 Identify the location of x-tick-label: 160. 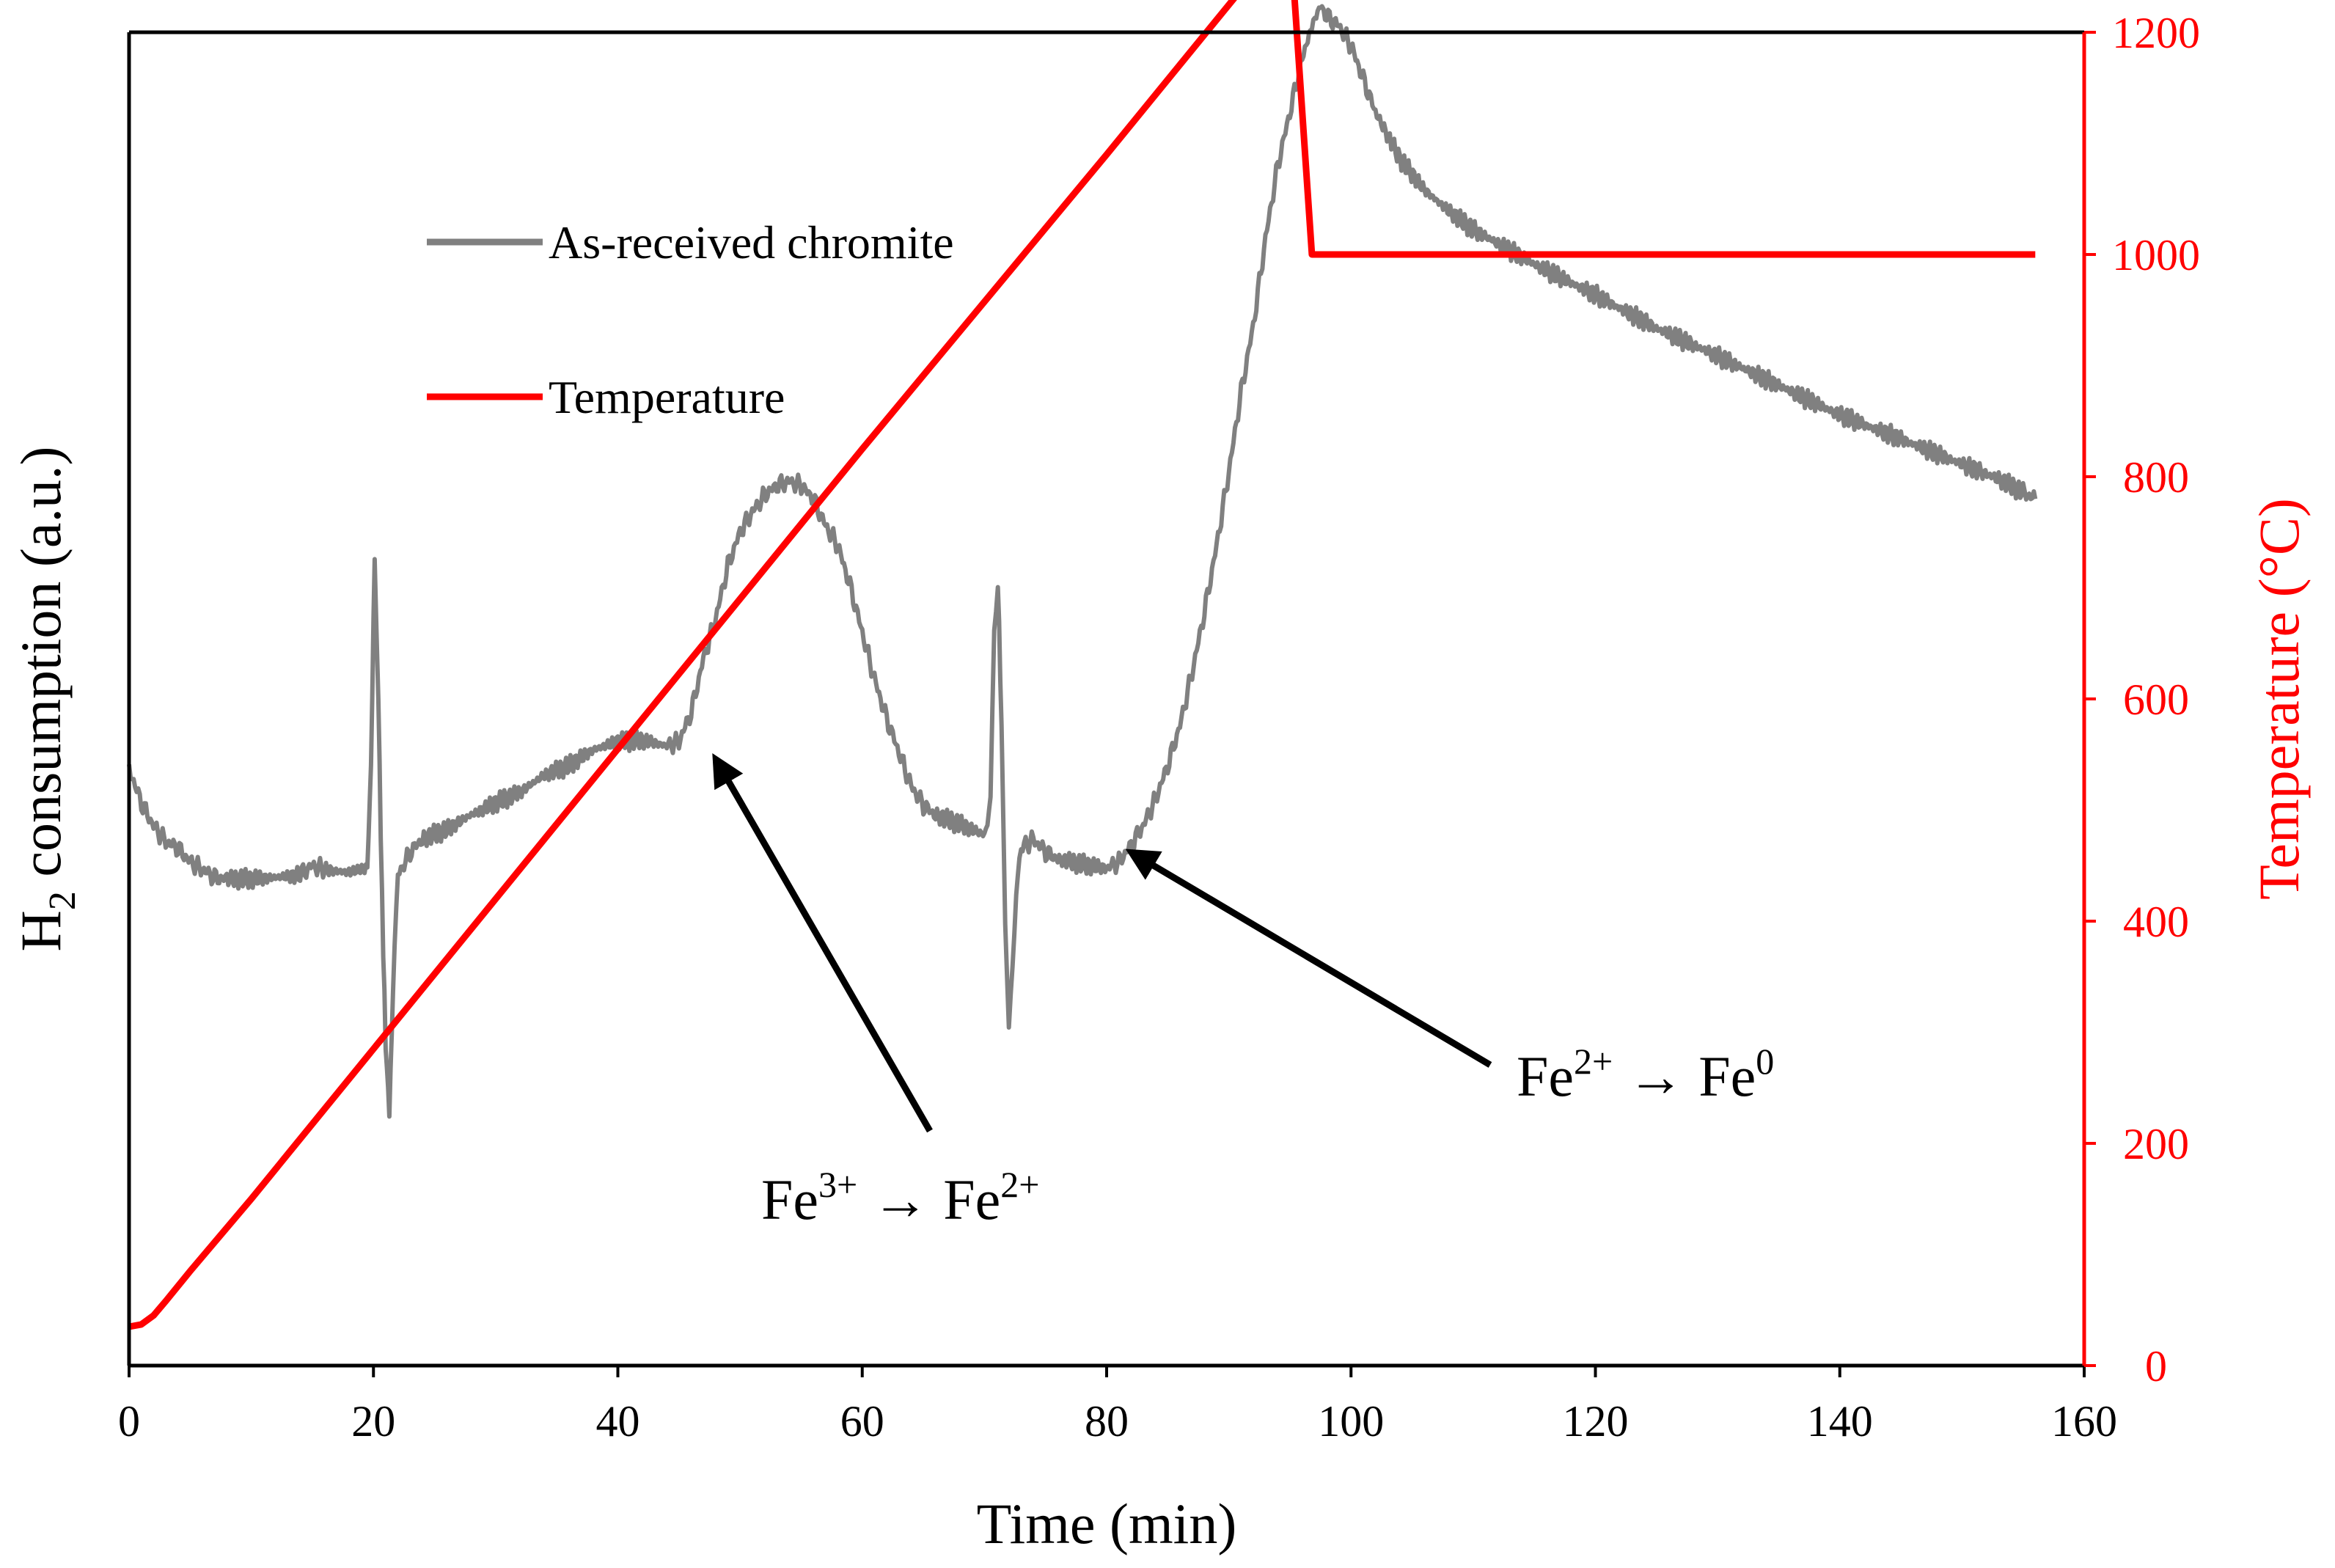
(2084, 1421).